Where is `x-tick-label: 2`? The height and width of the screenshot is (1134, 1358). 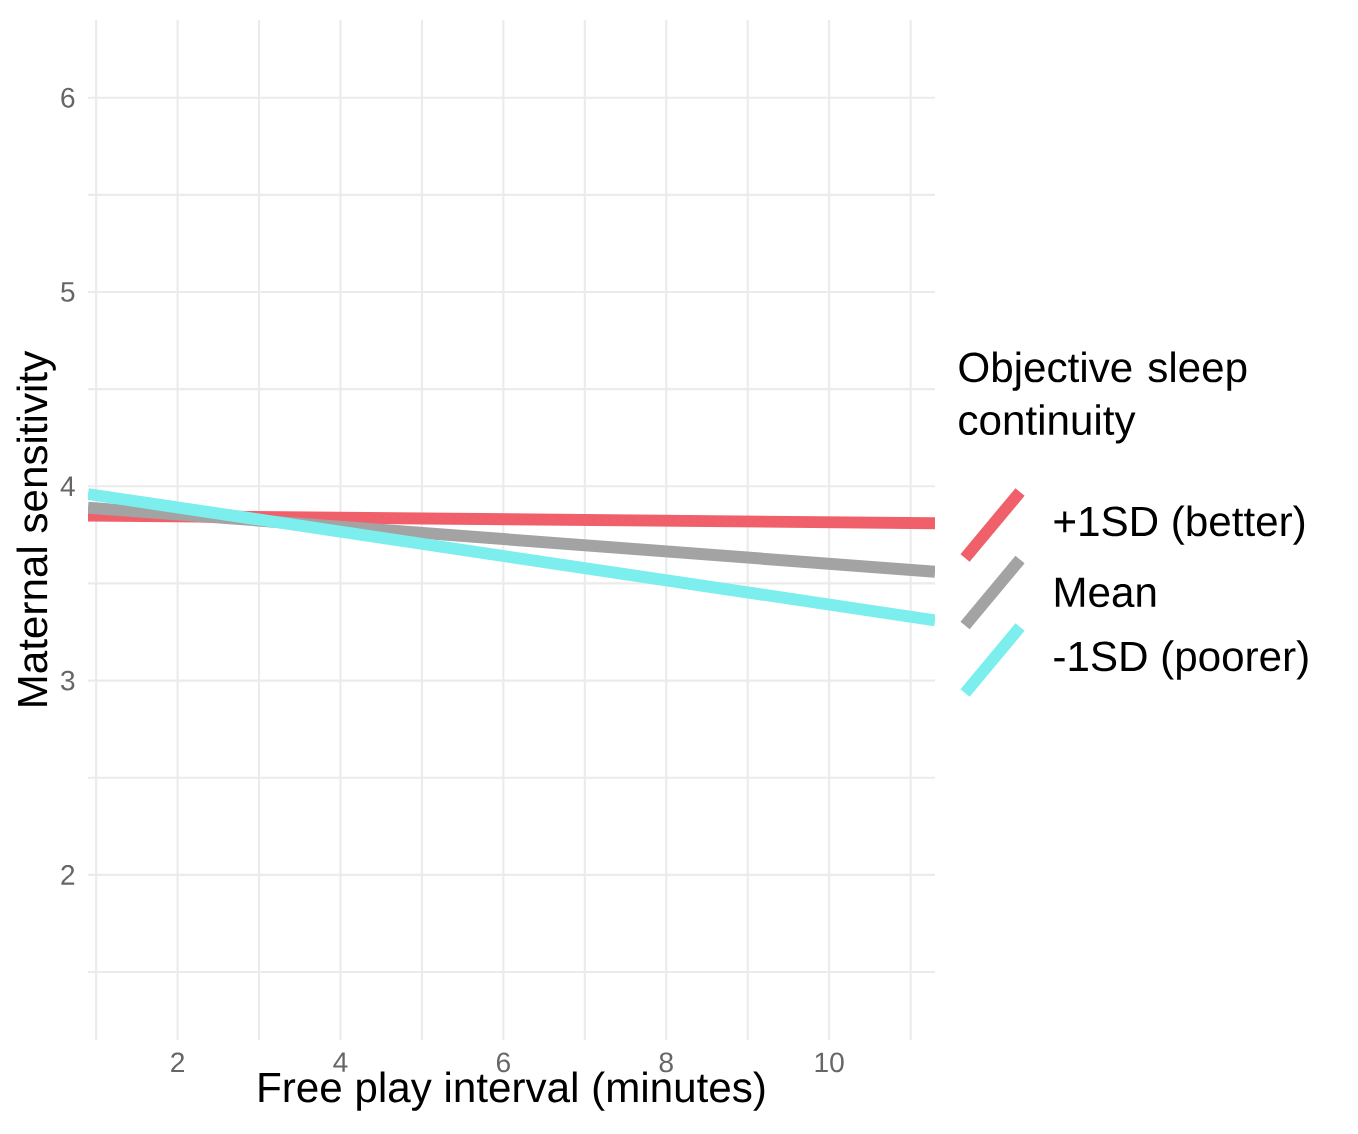 x-tick-label: 2 is located at coordinates (177, 1062).